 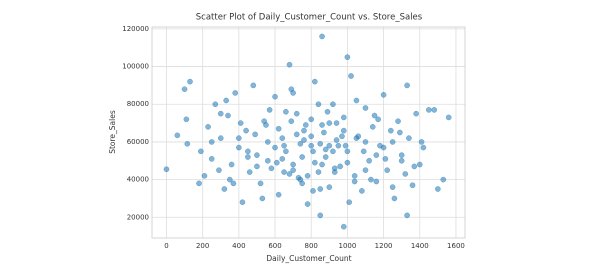 What do you see at coordinates (138, 180) in the screenshot?
I see `y-tick-label: 40000` at bounding box center [138, 180].